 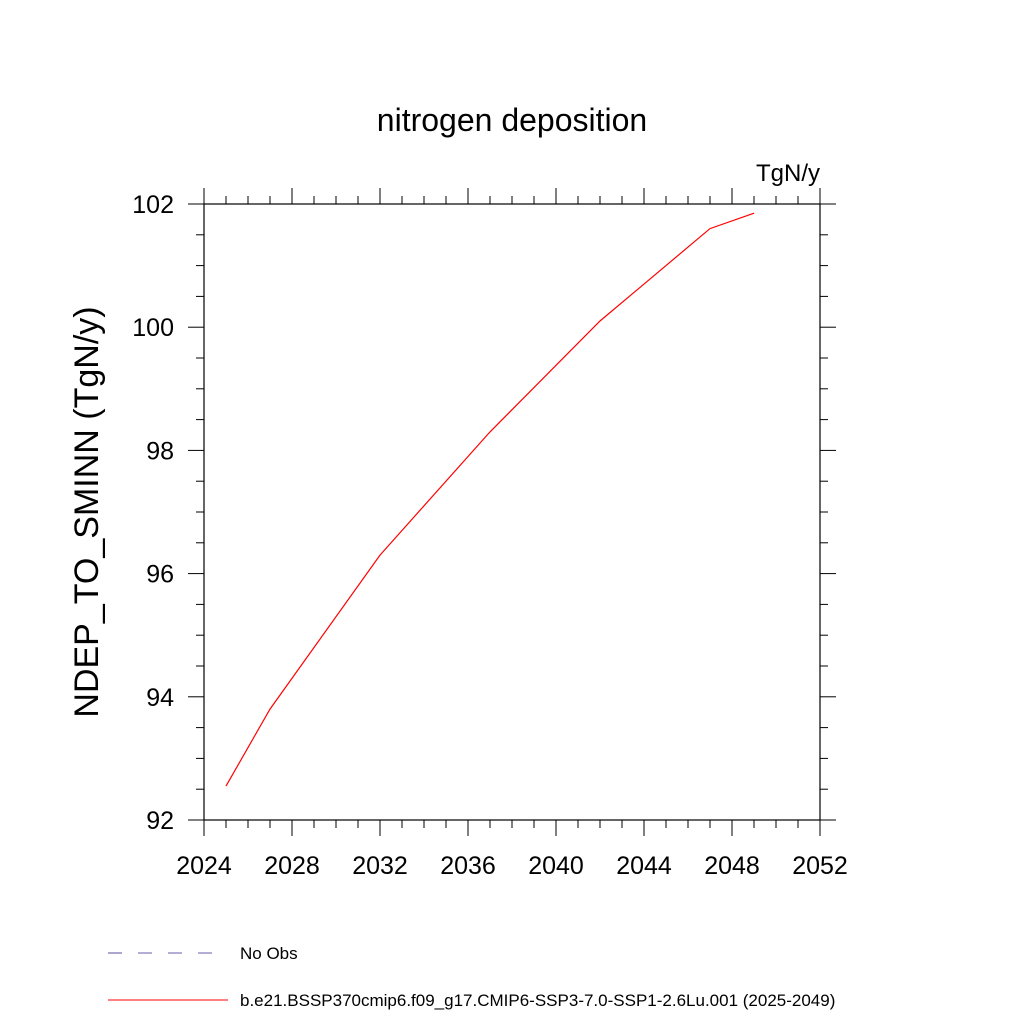 What do you see at coordinates (380, 866) in the screenshot?
I see `x-tick-label: 2032` at bounding box center [380, 866].